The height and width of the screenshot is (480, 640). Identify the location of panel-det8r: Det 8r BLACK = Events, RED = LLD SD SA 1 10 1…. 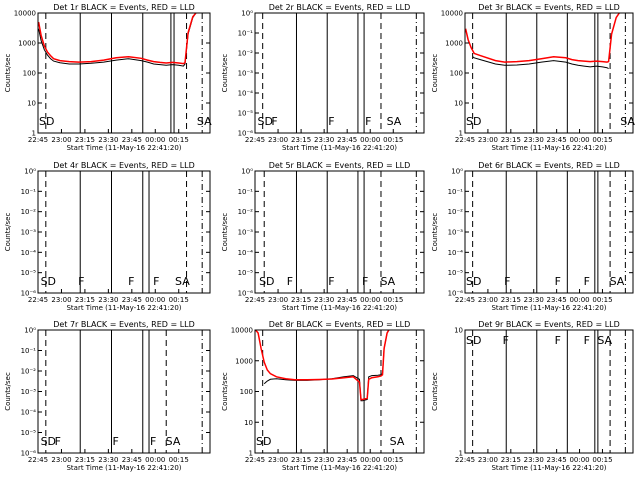
(323, 396).